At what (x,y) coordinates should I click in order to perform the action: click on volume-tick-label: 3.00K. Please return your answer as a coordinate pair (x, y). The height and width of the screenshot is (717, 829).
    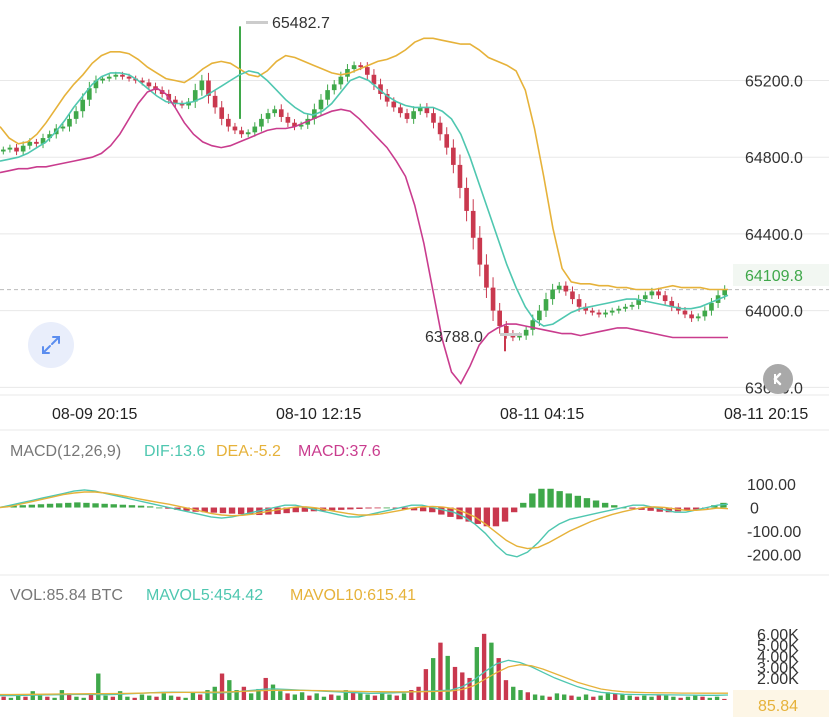
    Looking at the image, I should click on (778, 668).